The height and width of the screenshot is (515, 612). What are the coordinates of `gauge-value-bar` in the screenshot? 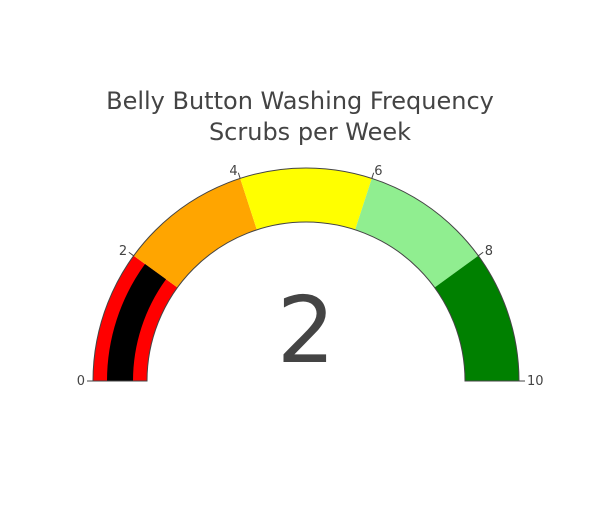 It's located at (137, 322).